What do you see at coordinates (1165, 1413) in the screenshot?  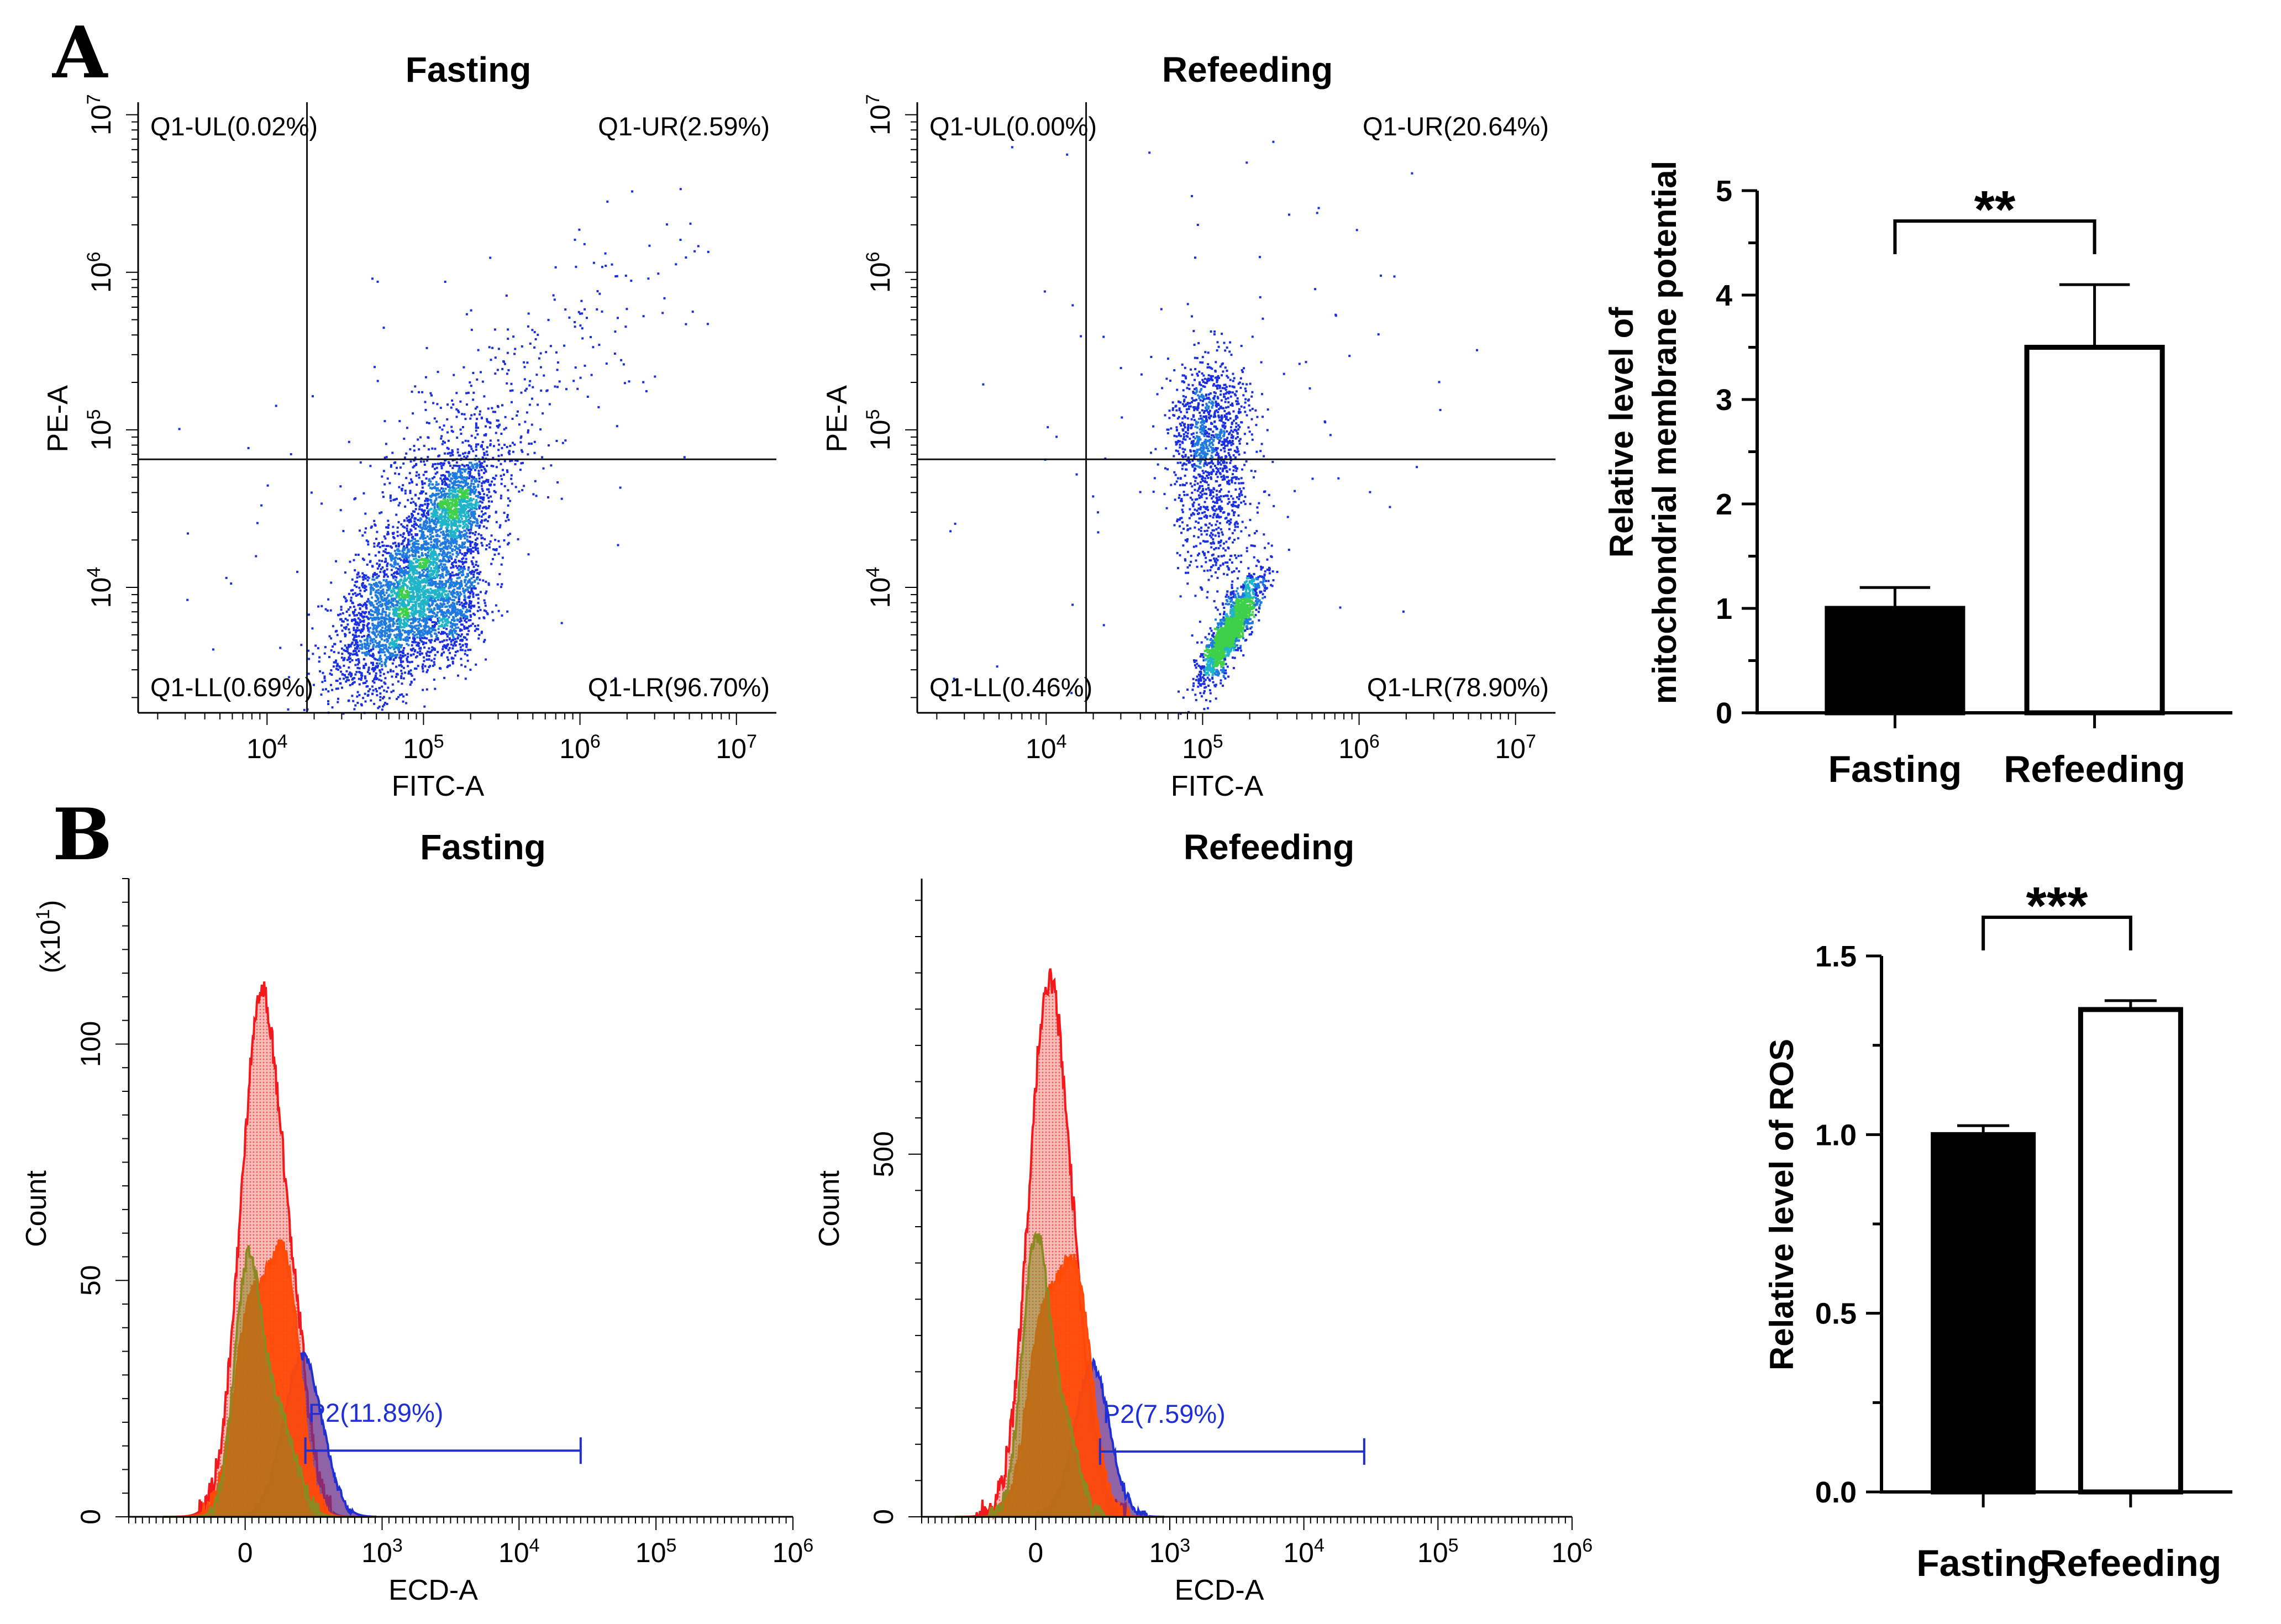 I see `gate-p2-label: P2(7.59%)` at bounding box center [1165, 1413].